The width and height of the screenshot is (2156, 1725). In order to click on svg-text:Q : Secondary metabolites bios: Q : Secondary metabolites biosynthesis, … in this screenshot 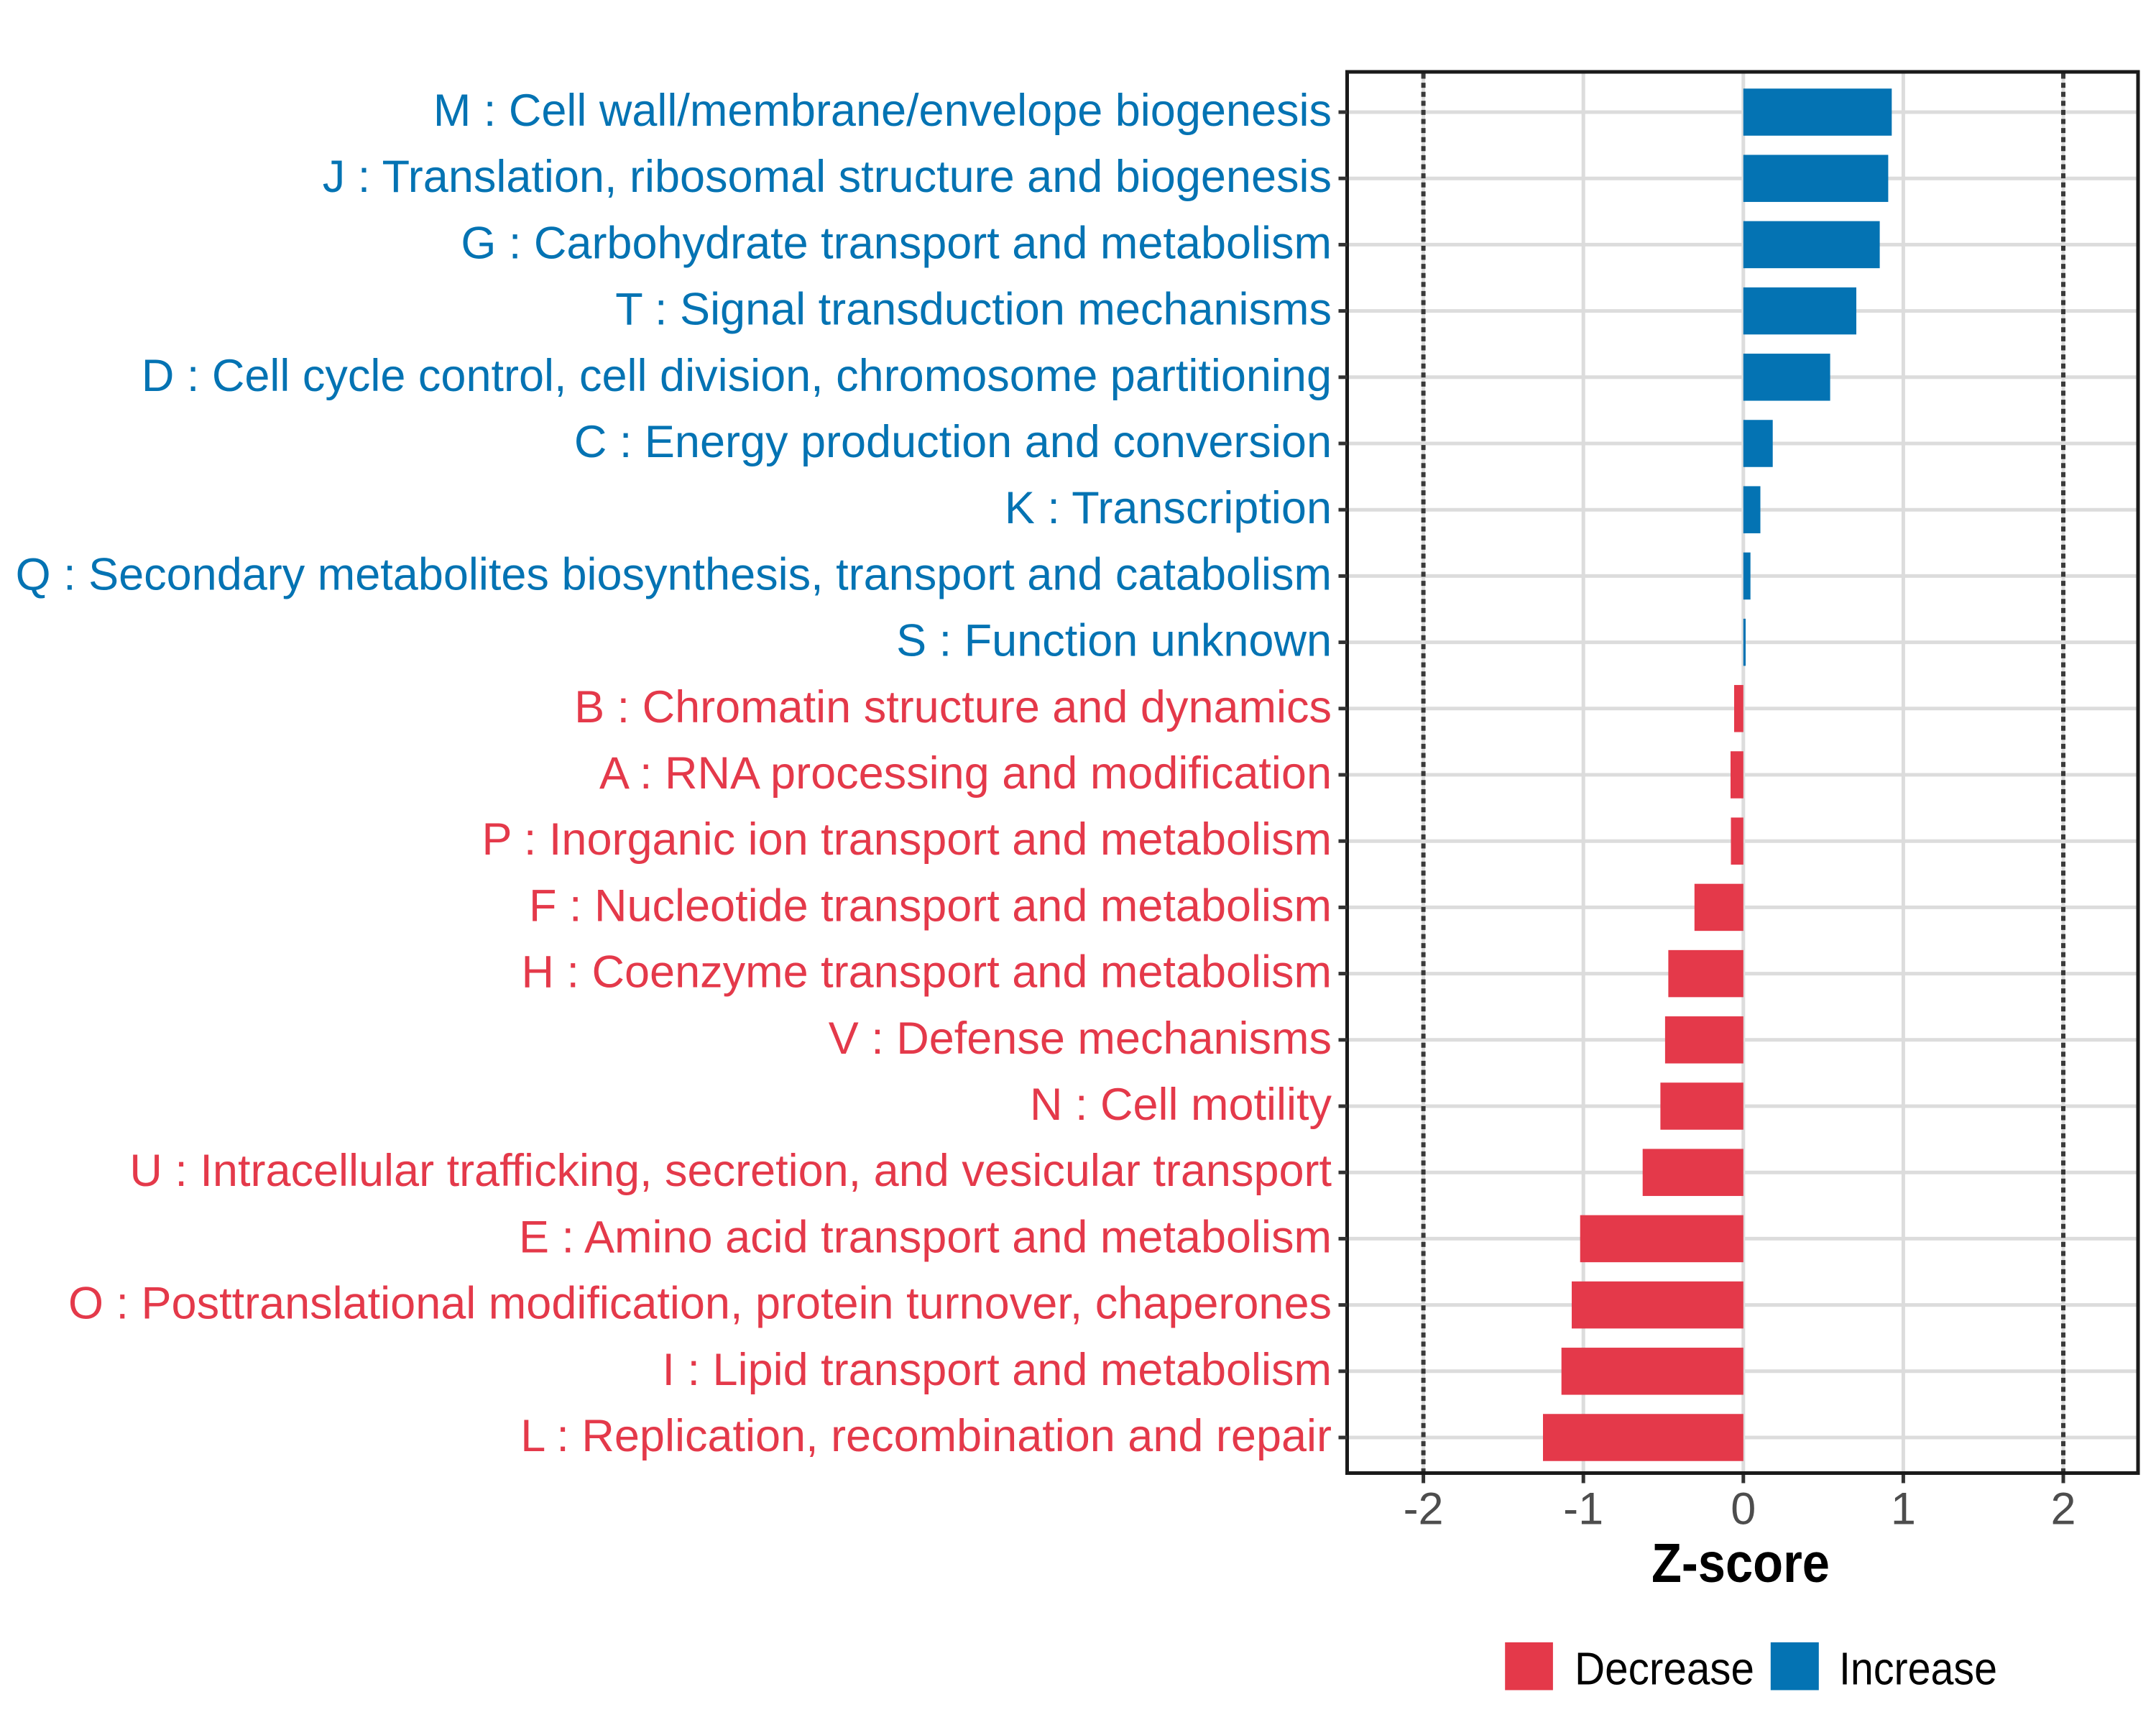, I will do `click(674, 574)`.